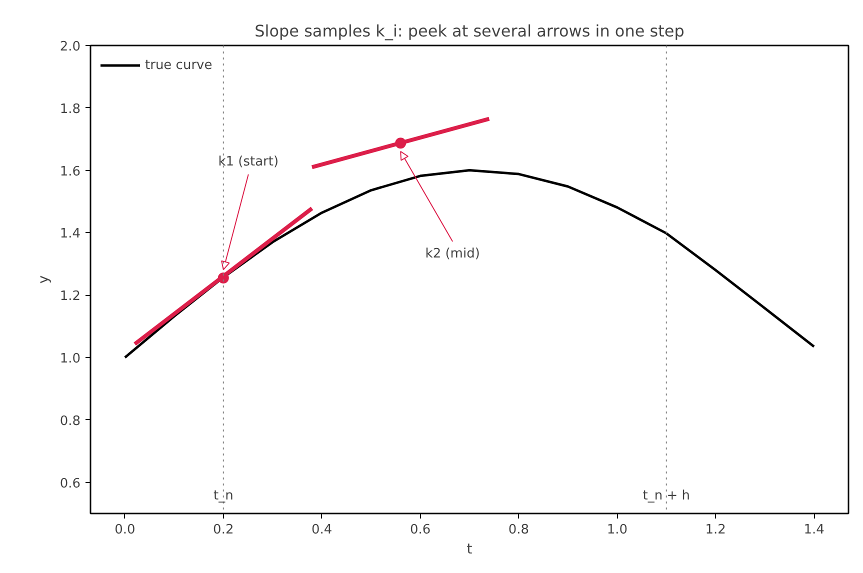 This screenshot has width=863, height=573. What do you see at coordinates (617, 530) in the screenshot?
I see `x-tick-label: 1.0` at bounding box center [617, 530].